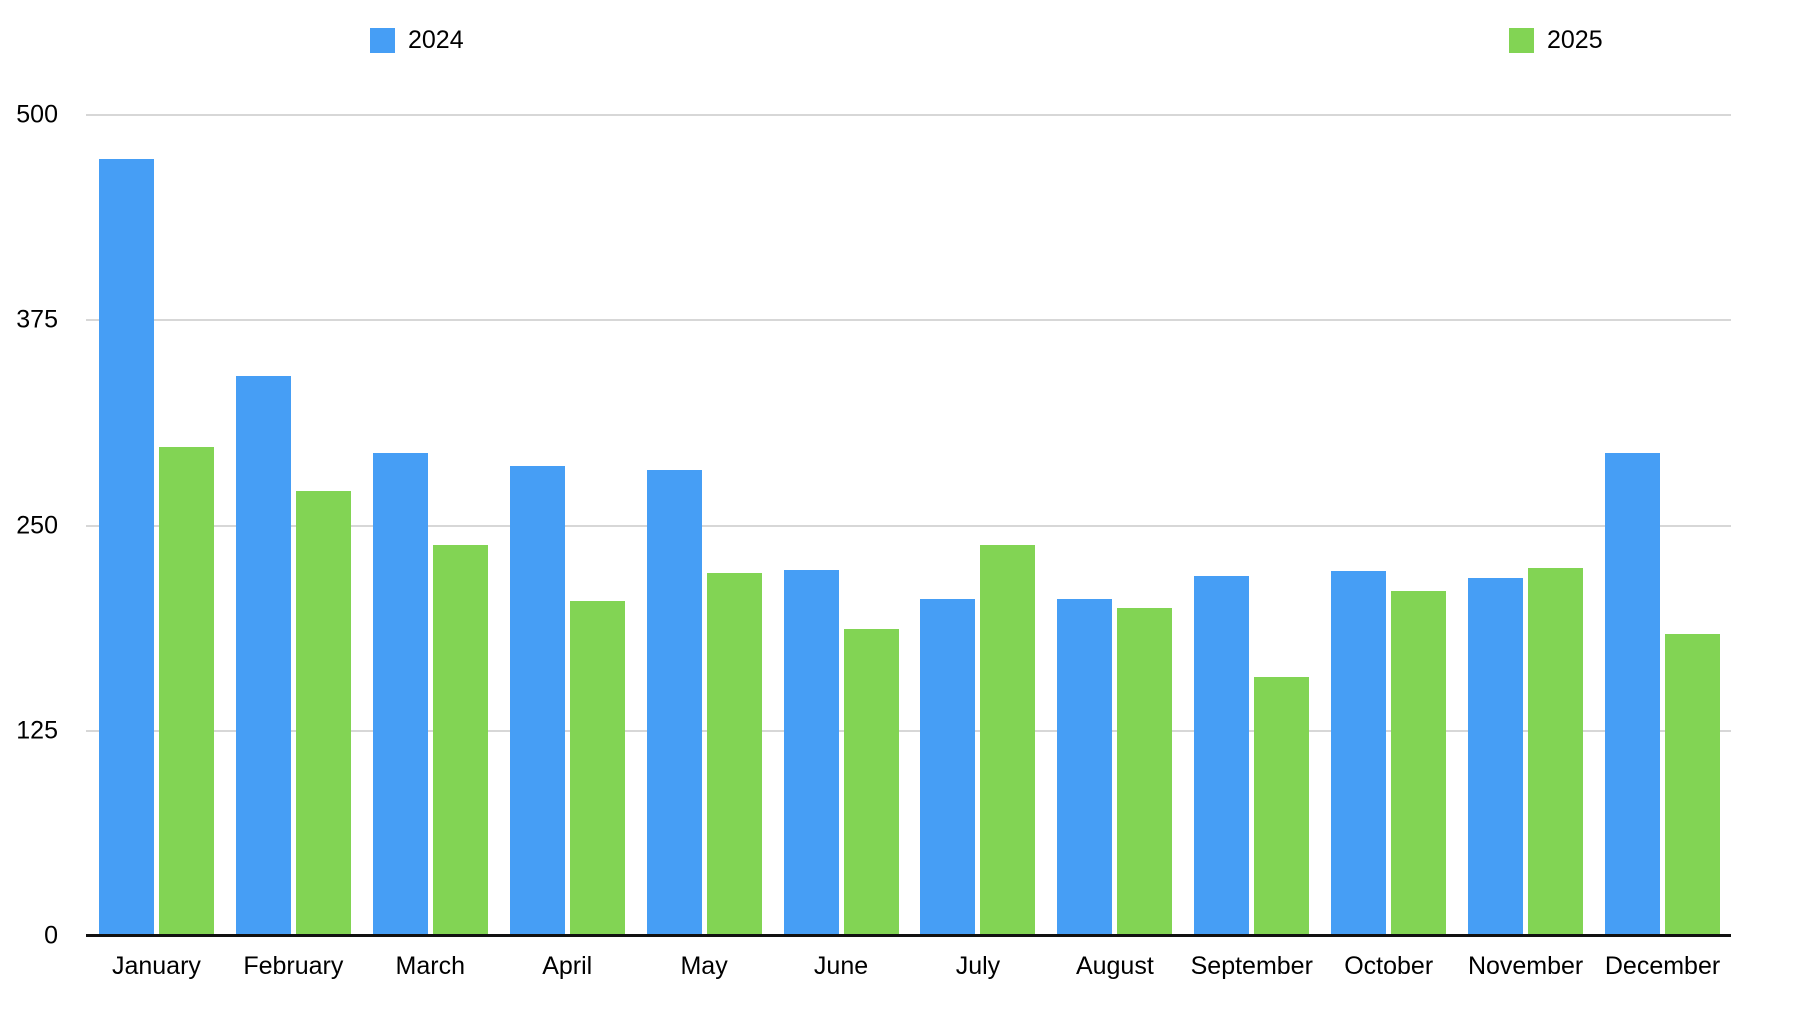  Describe the element at coordinates (51, 935) in the screenshot. I see `y-axis-tick-label-0: 0` at that location.